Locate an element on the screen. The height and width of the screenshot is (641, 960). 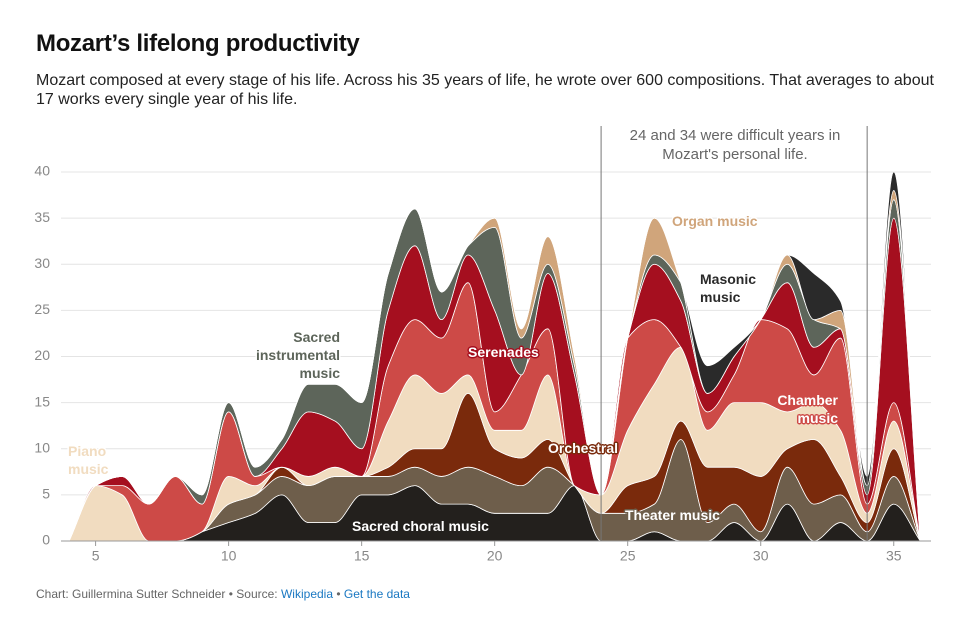
y-tick-label: 40 is located at coordinates (42, 171).